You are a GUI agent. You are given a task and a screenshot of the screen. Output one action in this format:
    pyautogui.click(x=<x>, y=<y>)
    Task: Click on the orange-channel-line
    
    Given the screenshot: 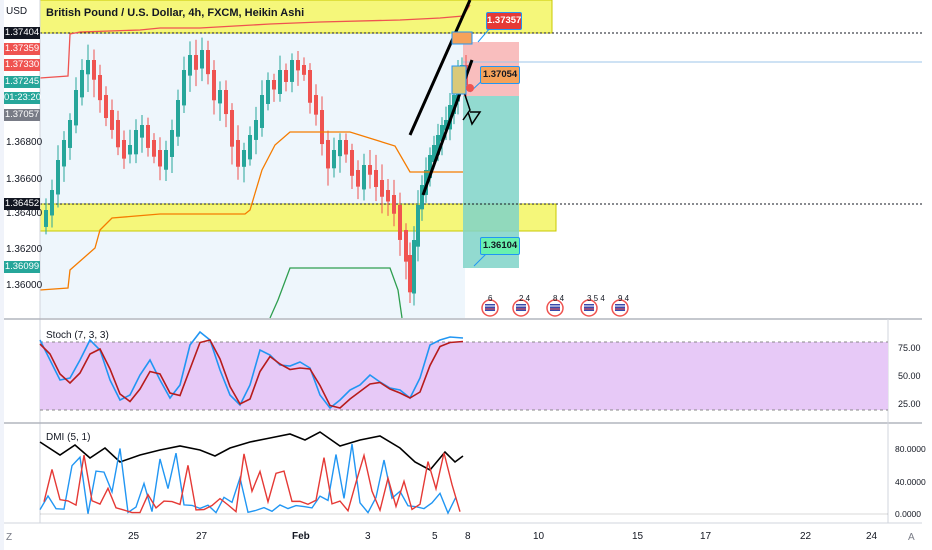 What is the action you would take?
    pyautogui.click(x=251, y=211)
    